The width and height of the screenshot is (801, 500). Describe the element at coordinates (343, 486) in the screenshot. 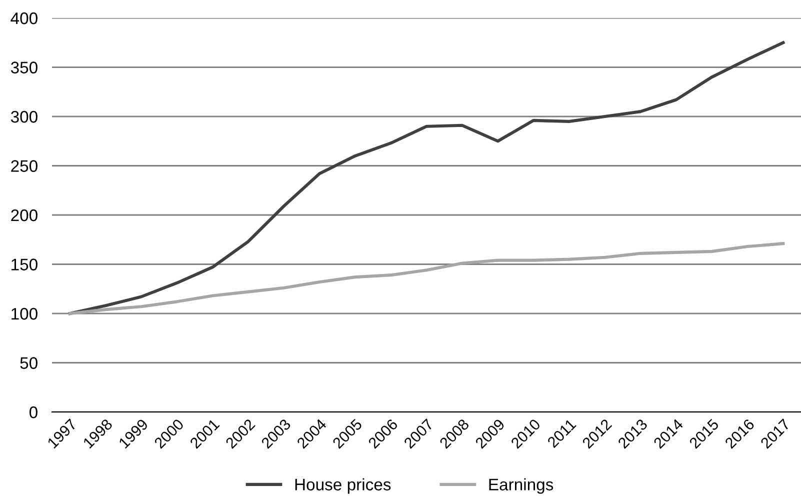

I see `legend-label: House prices` at that location.